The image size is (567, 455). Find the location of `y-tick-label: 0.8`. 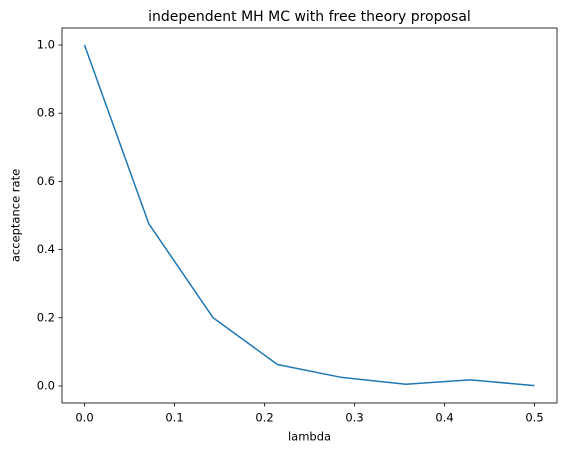

y-tick-label: 0.8 is located at coordinates (46, 113).